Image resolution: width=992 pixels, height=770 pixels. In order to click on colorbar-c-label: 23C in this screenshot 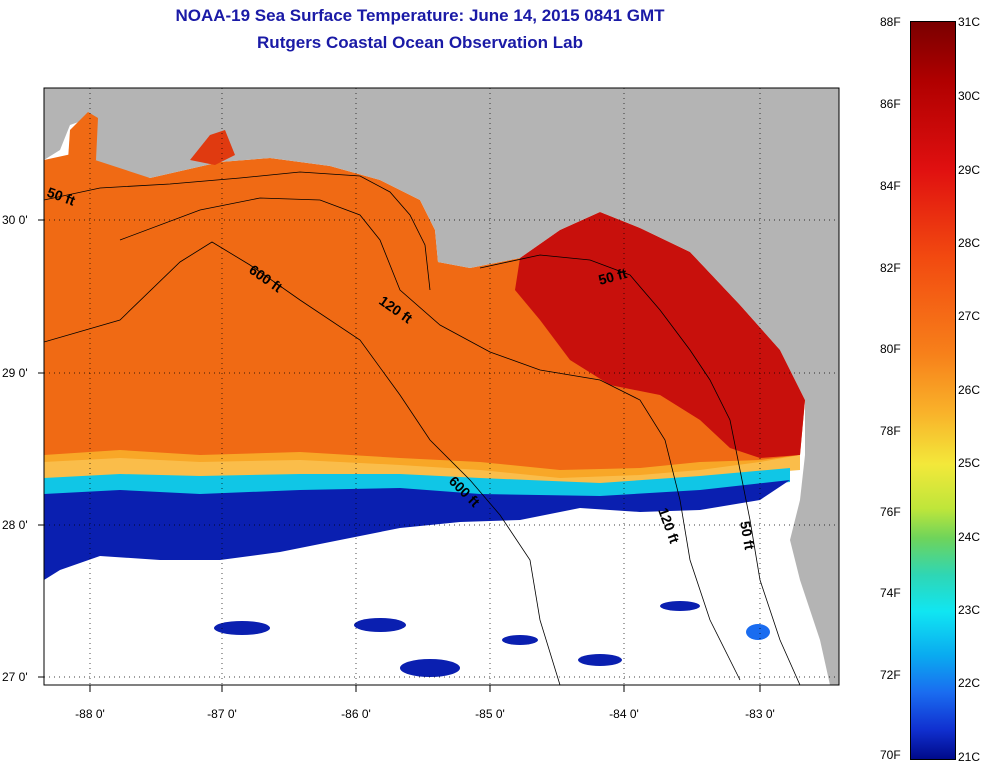, I will do `click(969, 610)`.